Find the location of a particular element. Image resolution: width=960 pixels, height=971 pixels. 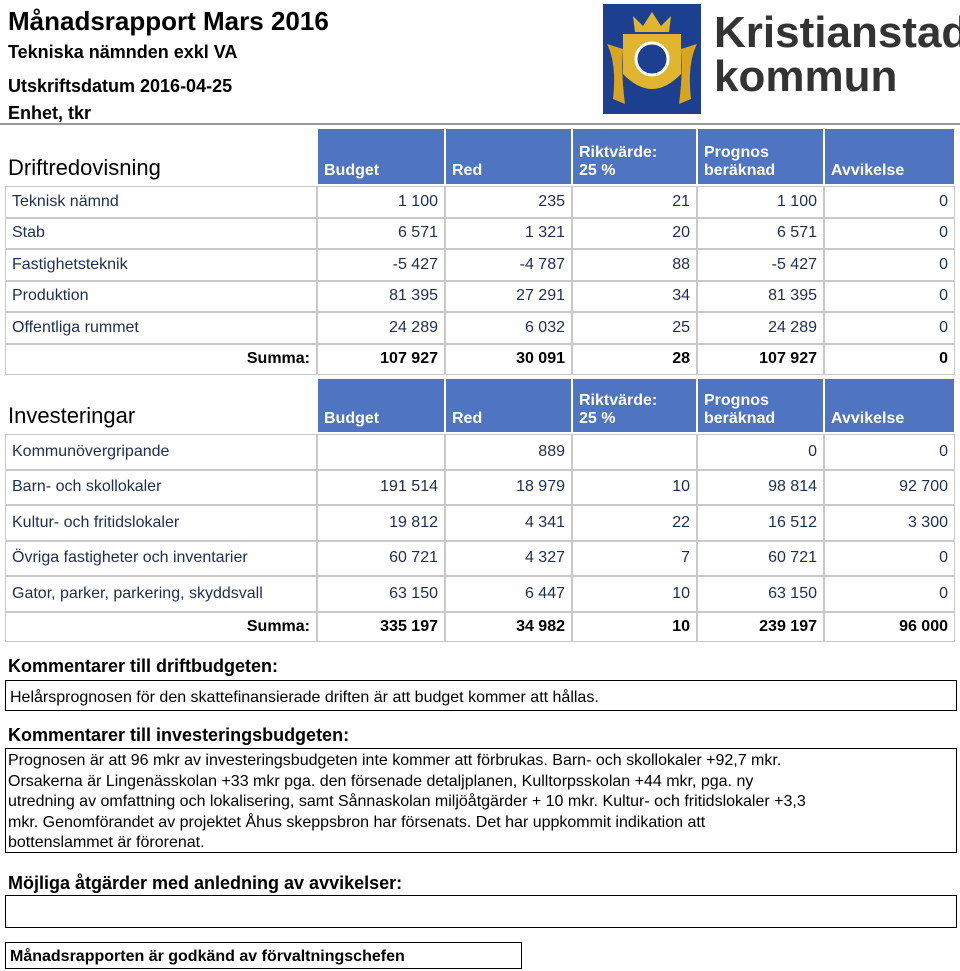

total-value: 34 982 is located at coordinates (508, 626).